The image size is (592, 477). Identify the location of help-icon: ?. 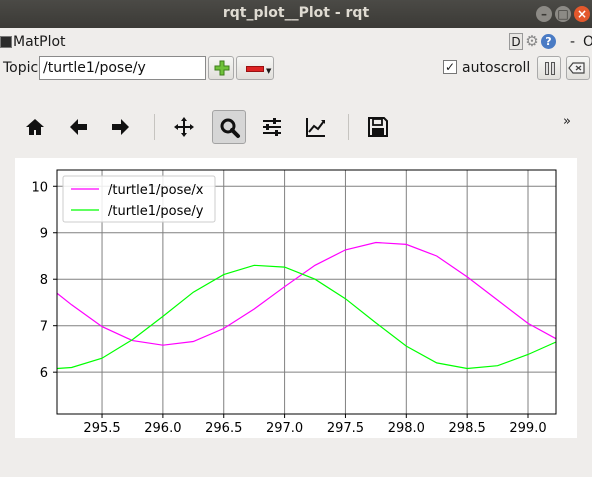
(548, 41).